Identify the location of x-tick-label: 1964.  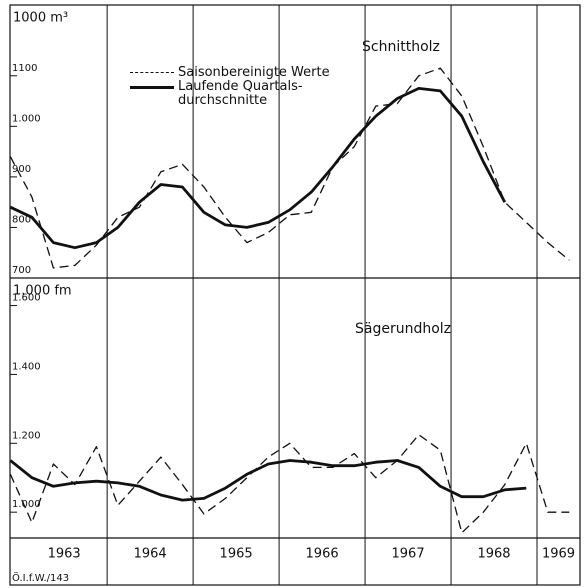
(150, 554).